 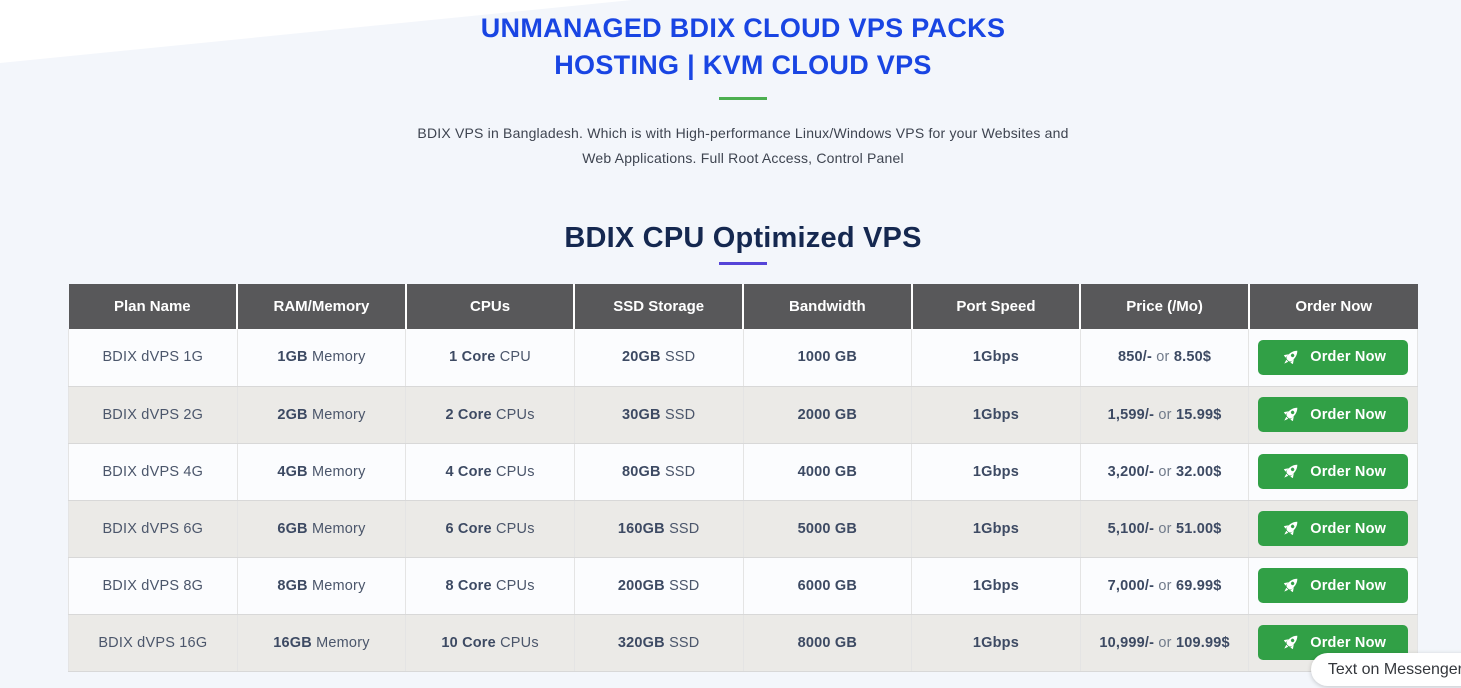 What do you see at coordinates (659, 472) in the screenshot?
I see `ssd-cell: 80GB SSD` at bounding box center [659, 472].